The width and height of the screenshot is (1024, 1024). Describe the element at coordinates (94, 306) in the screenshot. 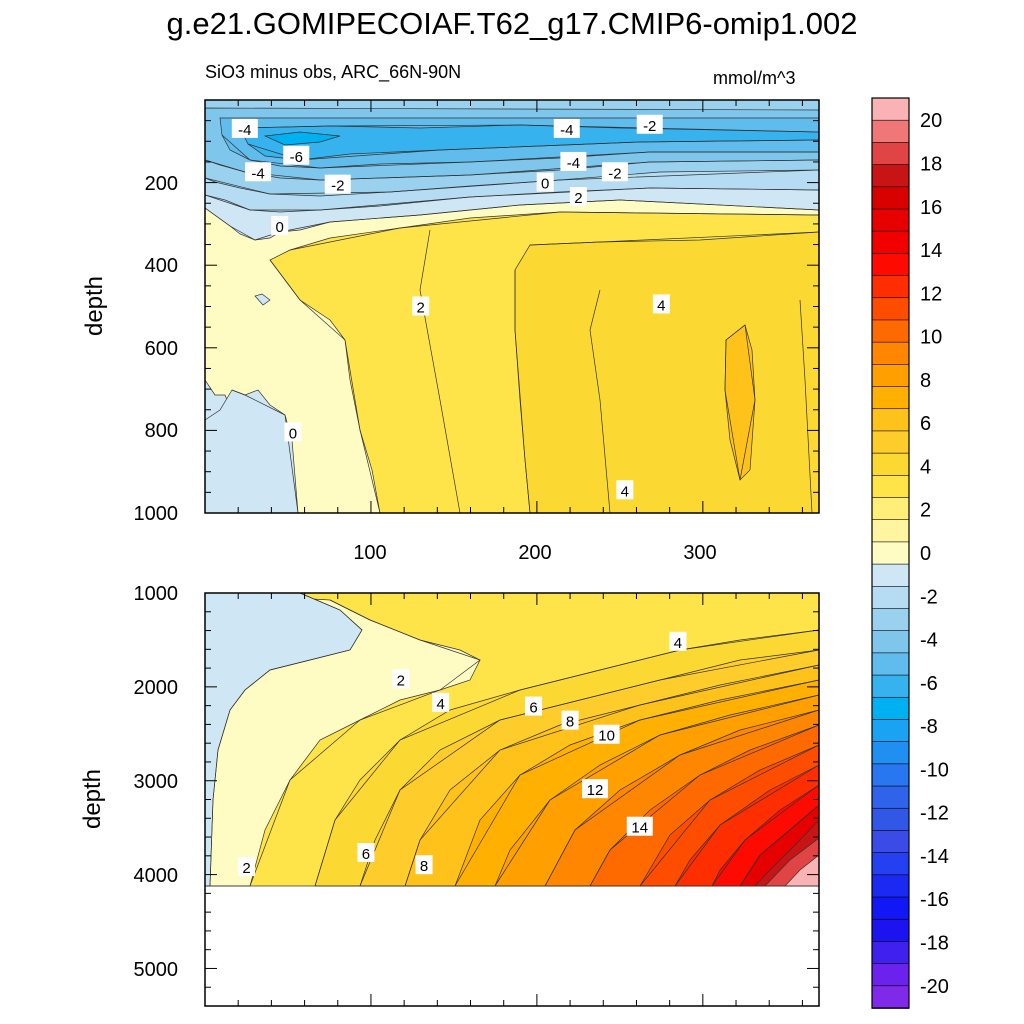

I see `upper-y-axis-label: depth` at that location.